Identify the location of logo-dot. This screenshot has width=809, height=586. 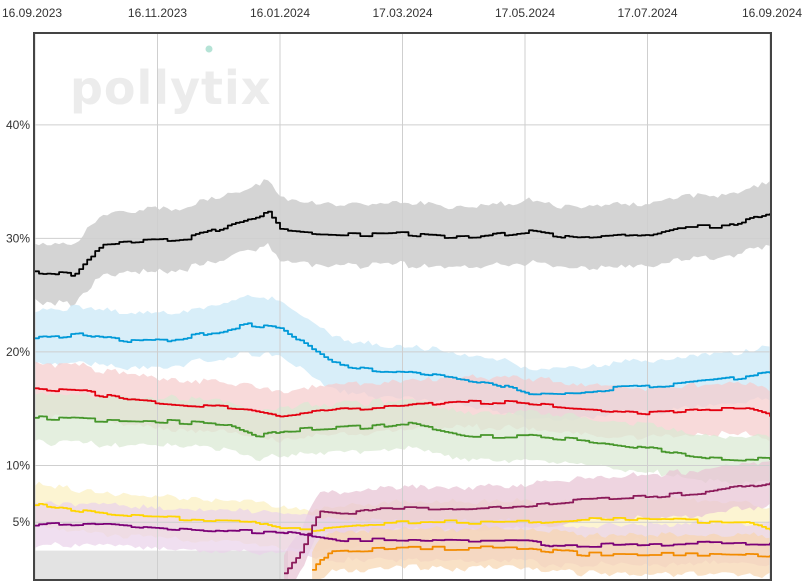
(209, 49).